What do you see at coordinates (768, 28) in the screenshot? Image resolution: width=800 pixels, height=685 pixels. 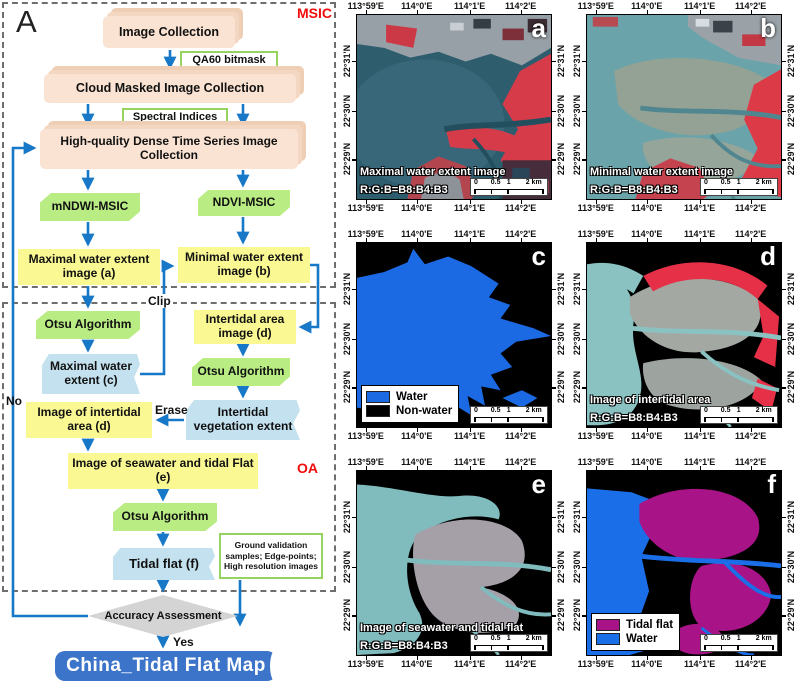 I see `panel-letter: b` at bounding box center [768, 28].